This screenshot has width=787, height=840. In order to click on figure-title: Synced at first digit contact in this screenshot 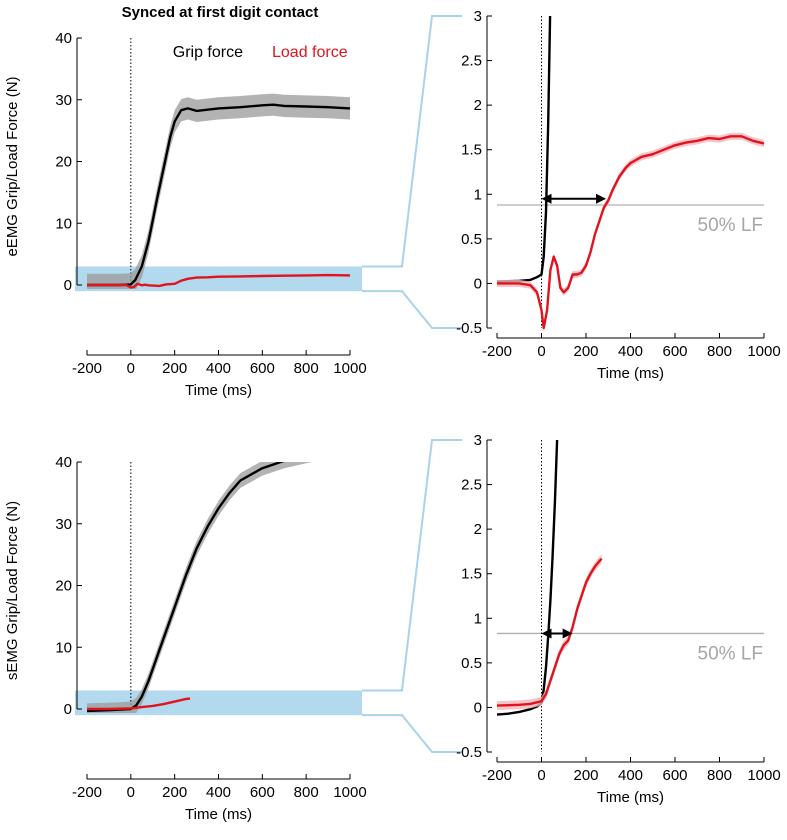, I will do `click(220, 12)`.